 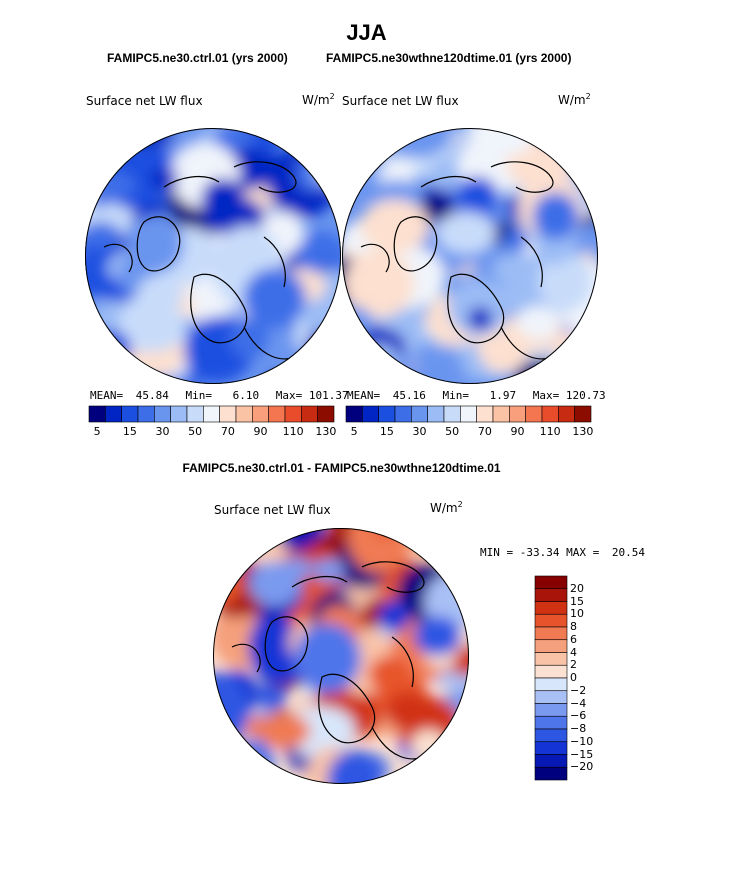 What do you see at coordinates (409, 395) in the screenshot?
I see `panel2-mean-value: 45.16` at bounding box center [409, 395].